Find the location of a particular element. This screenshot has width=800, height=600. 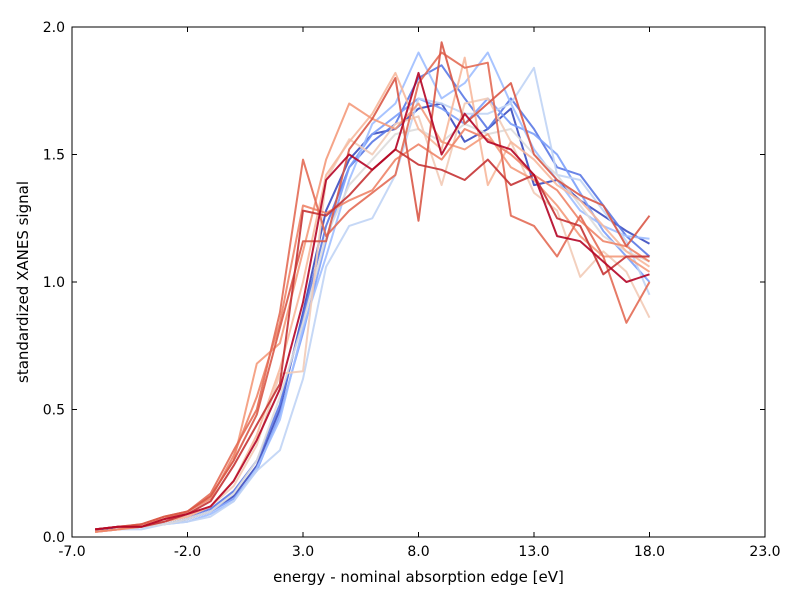

y-tick-label: 1.0 is located at coordinates (54, 283).